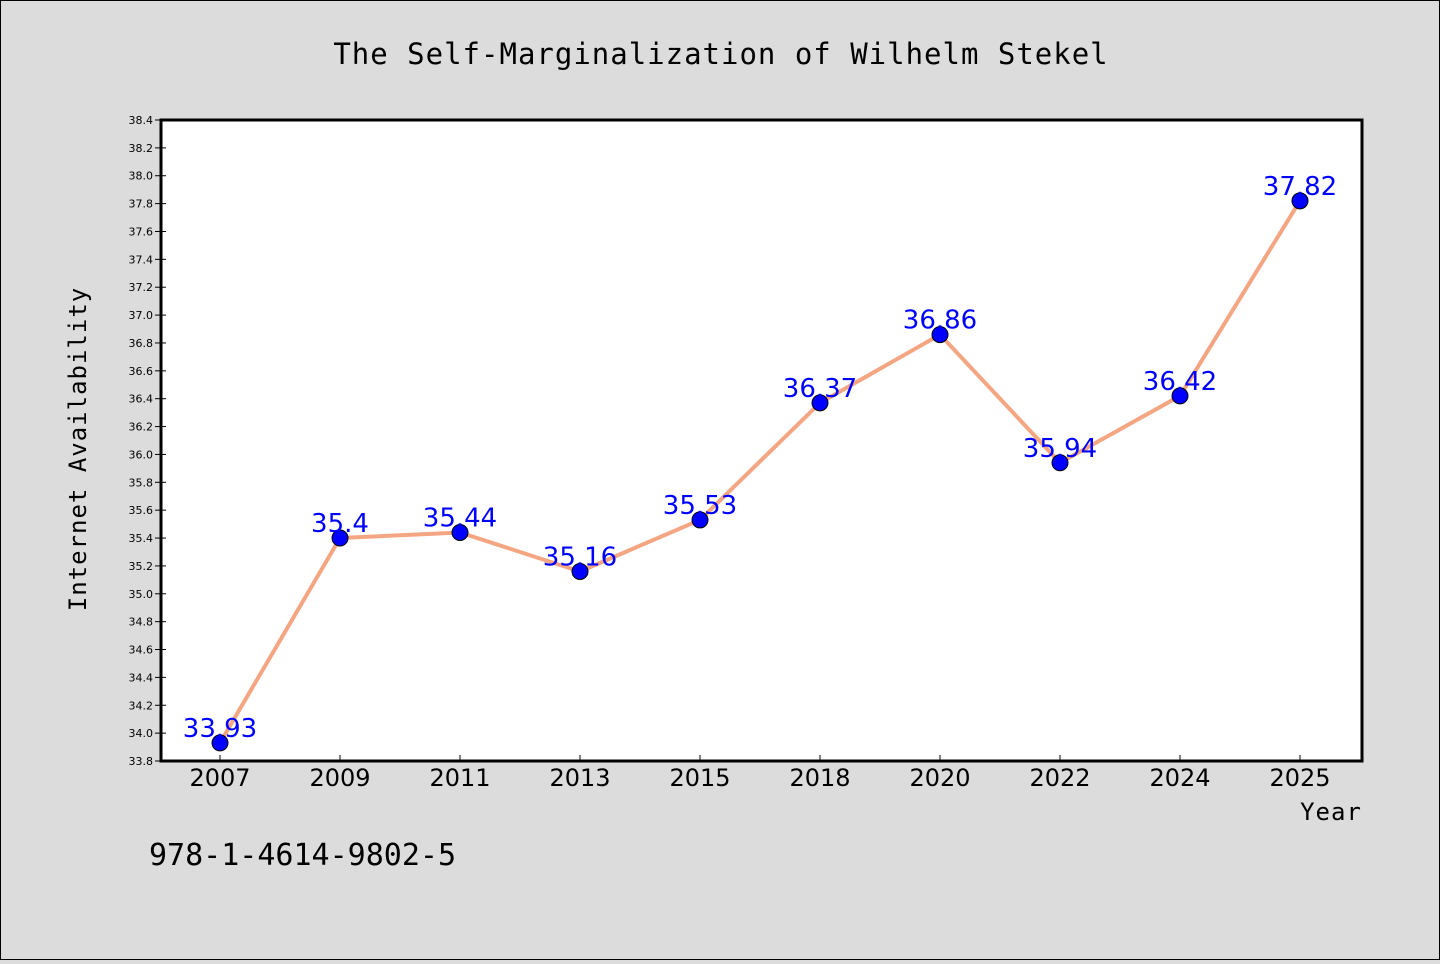  What do you see at coordinates (820, 389) in the screenshot?
I see `data-label-2018: 36.37` at bounding box center [820, 389].